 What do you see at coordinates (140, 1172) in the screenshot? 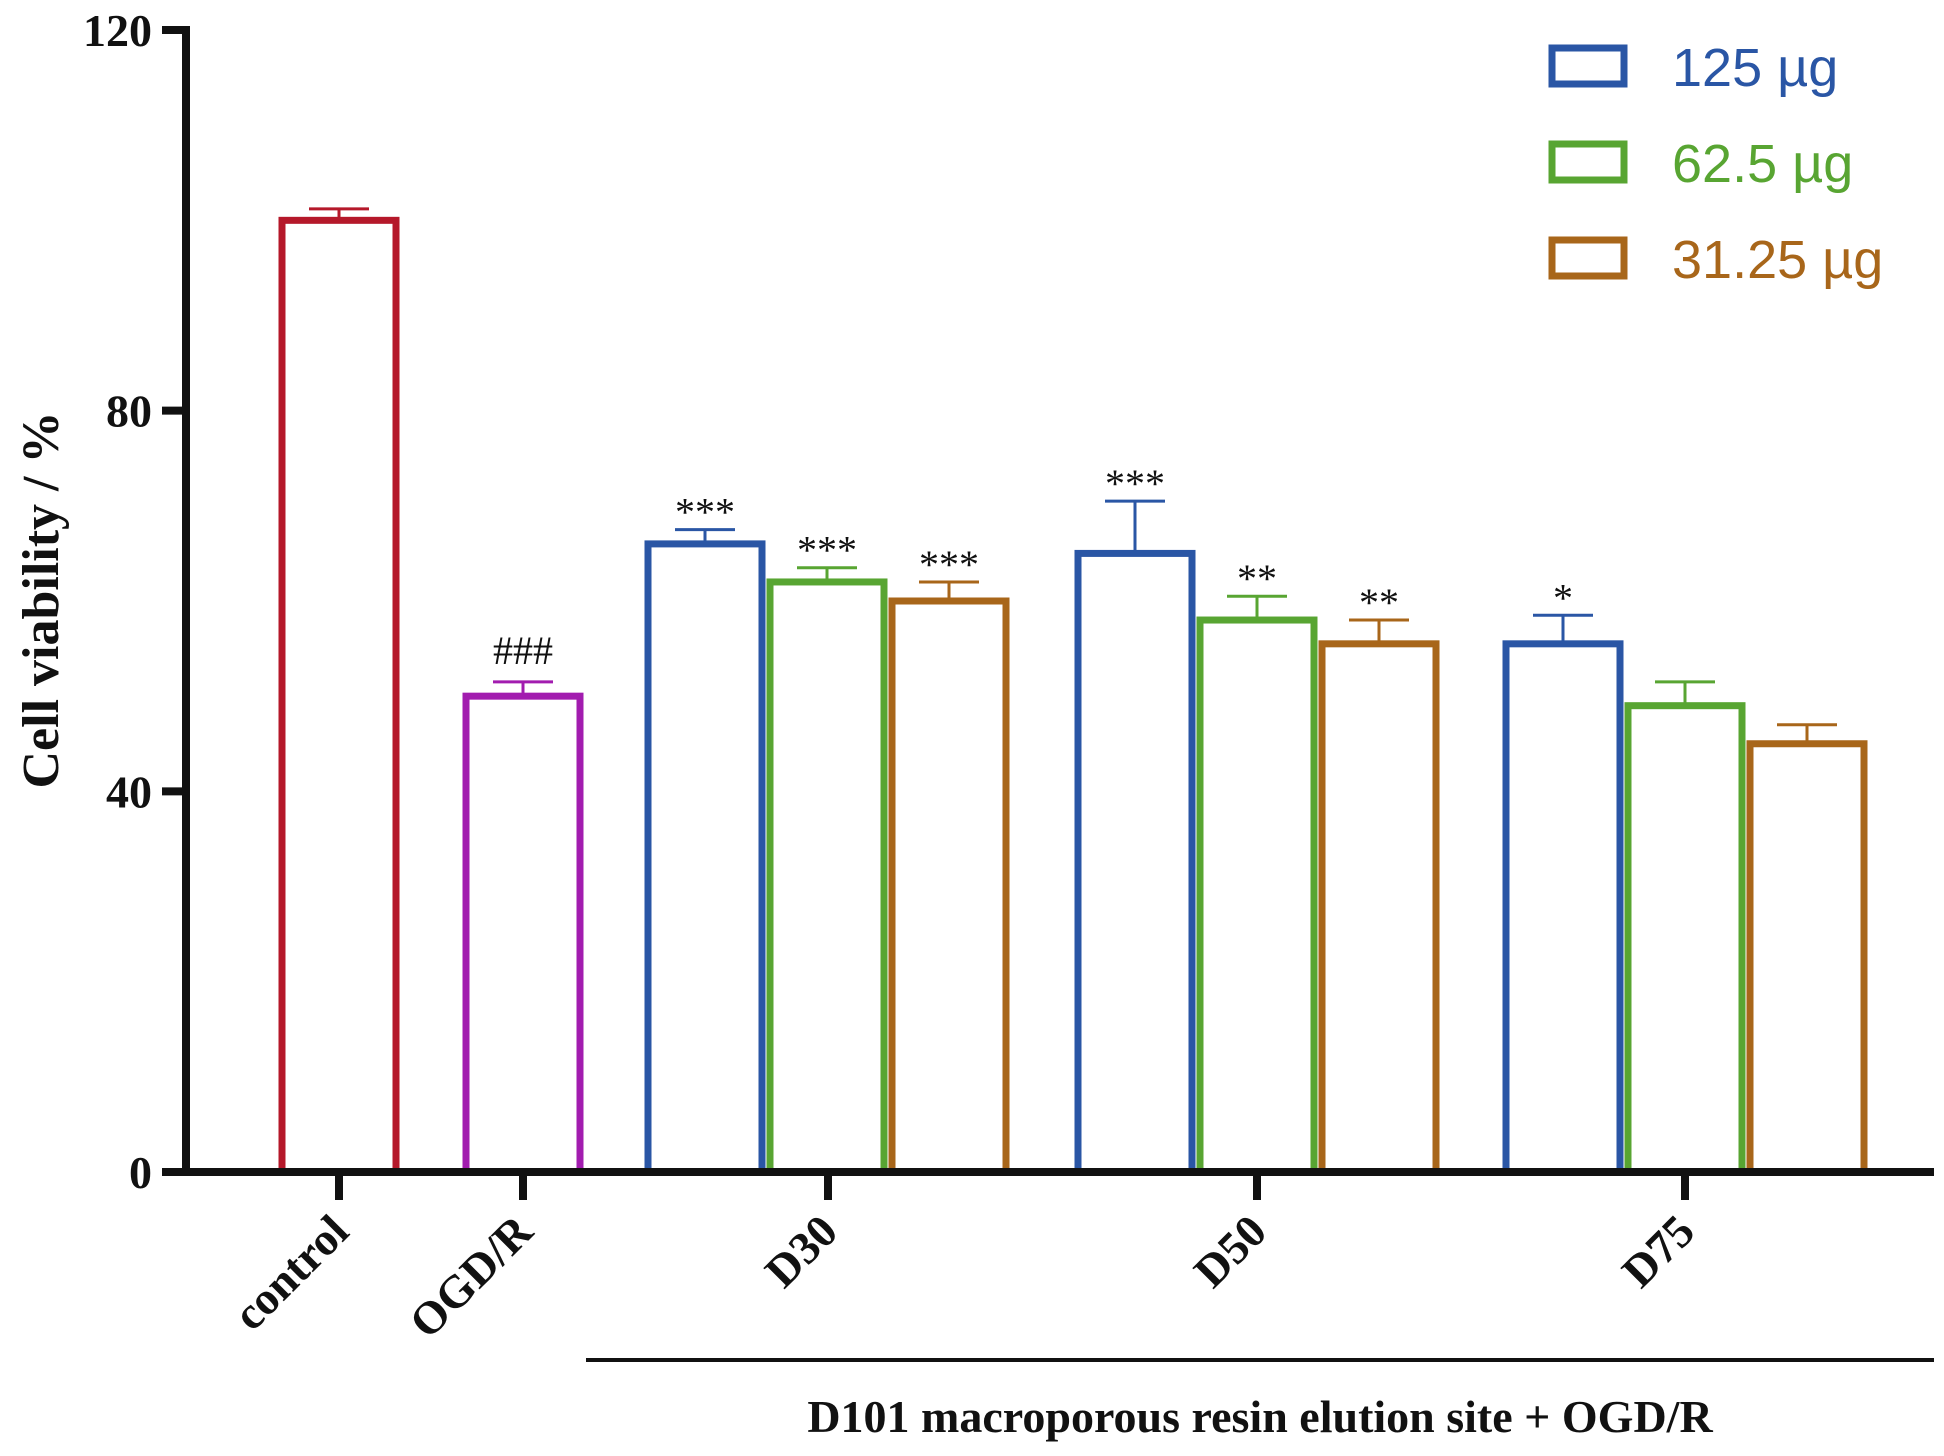
I see `y-tick-label: 0` at bounding box center [140, 1172].